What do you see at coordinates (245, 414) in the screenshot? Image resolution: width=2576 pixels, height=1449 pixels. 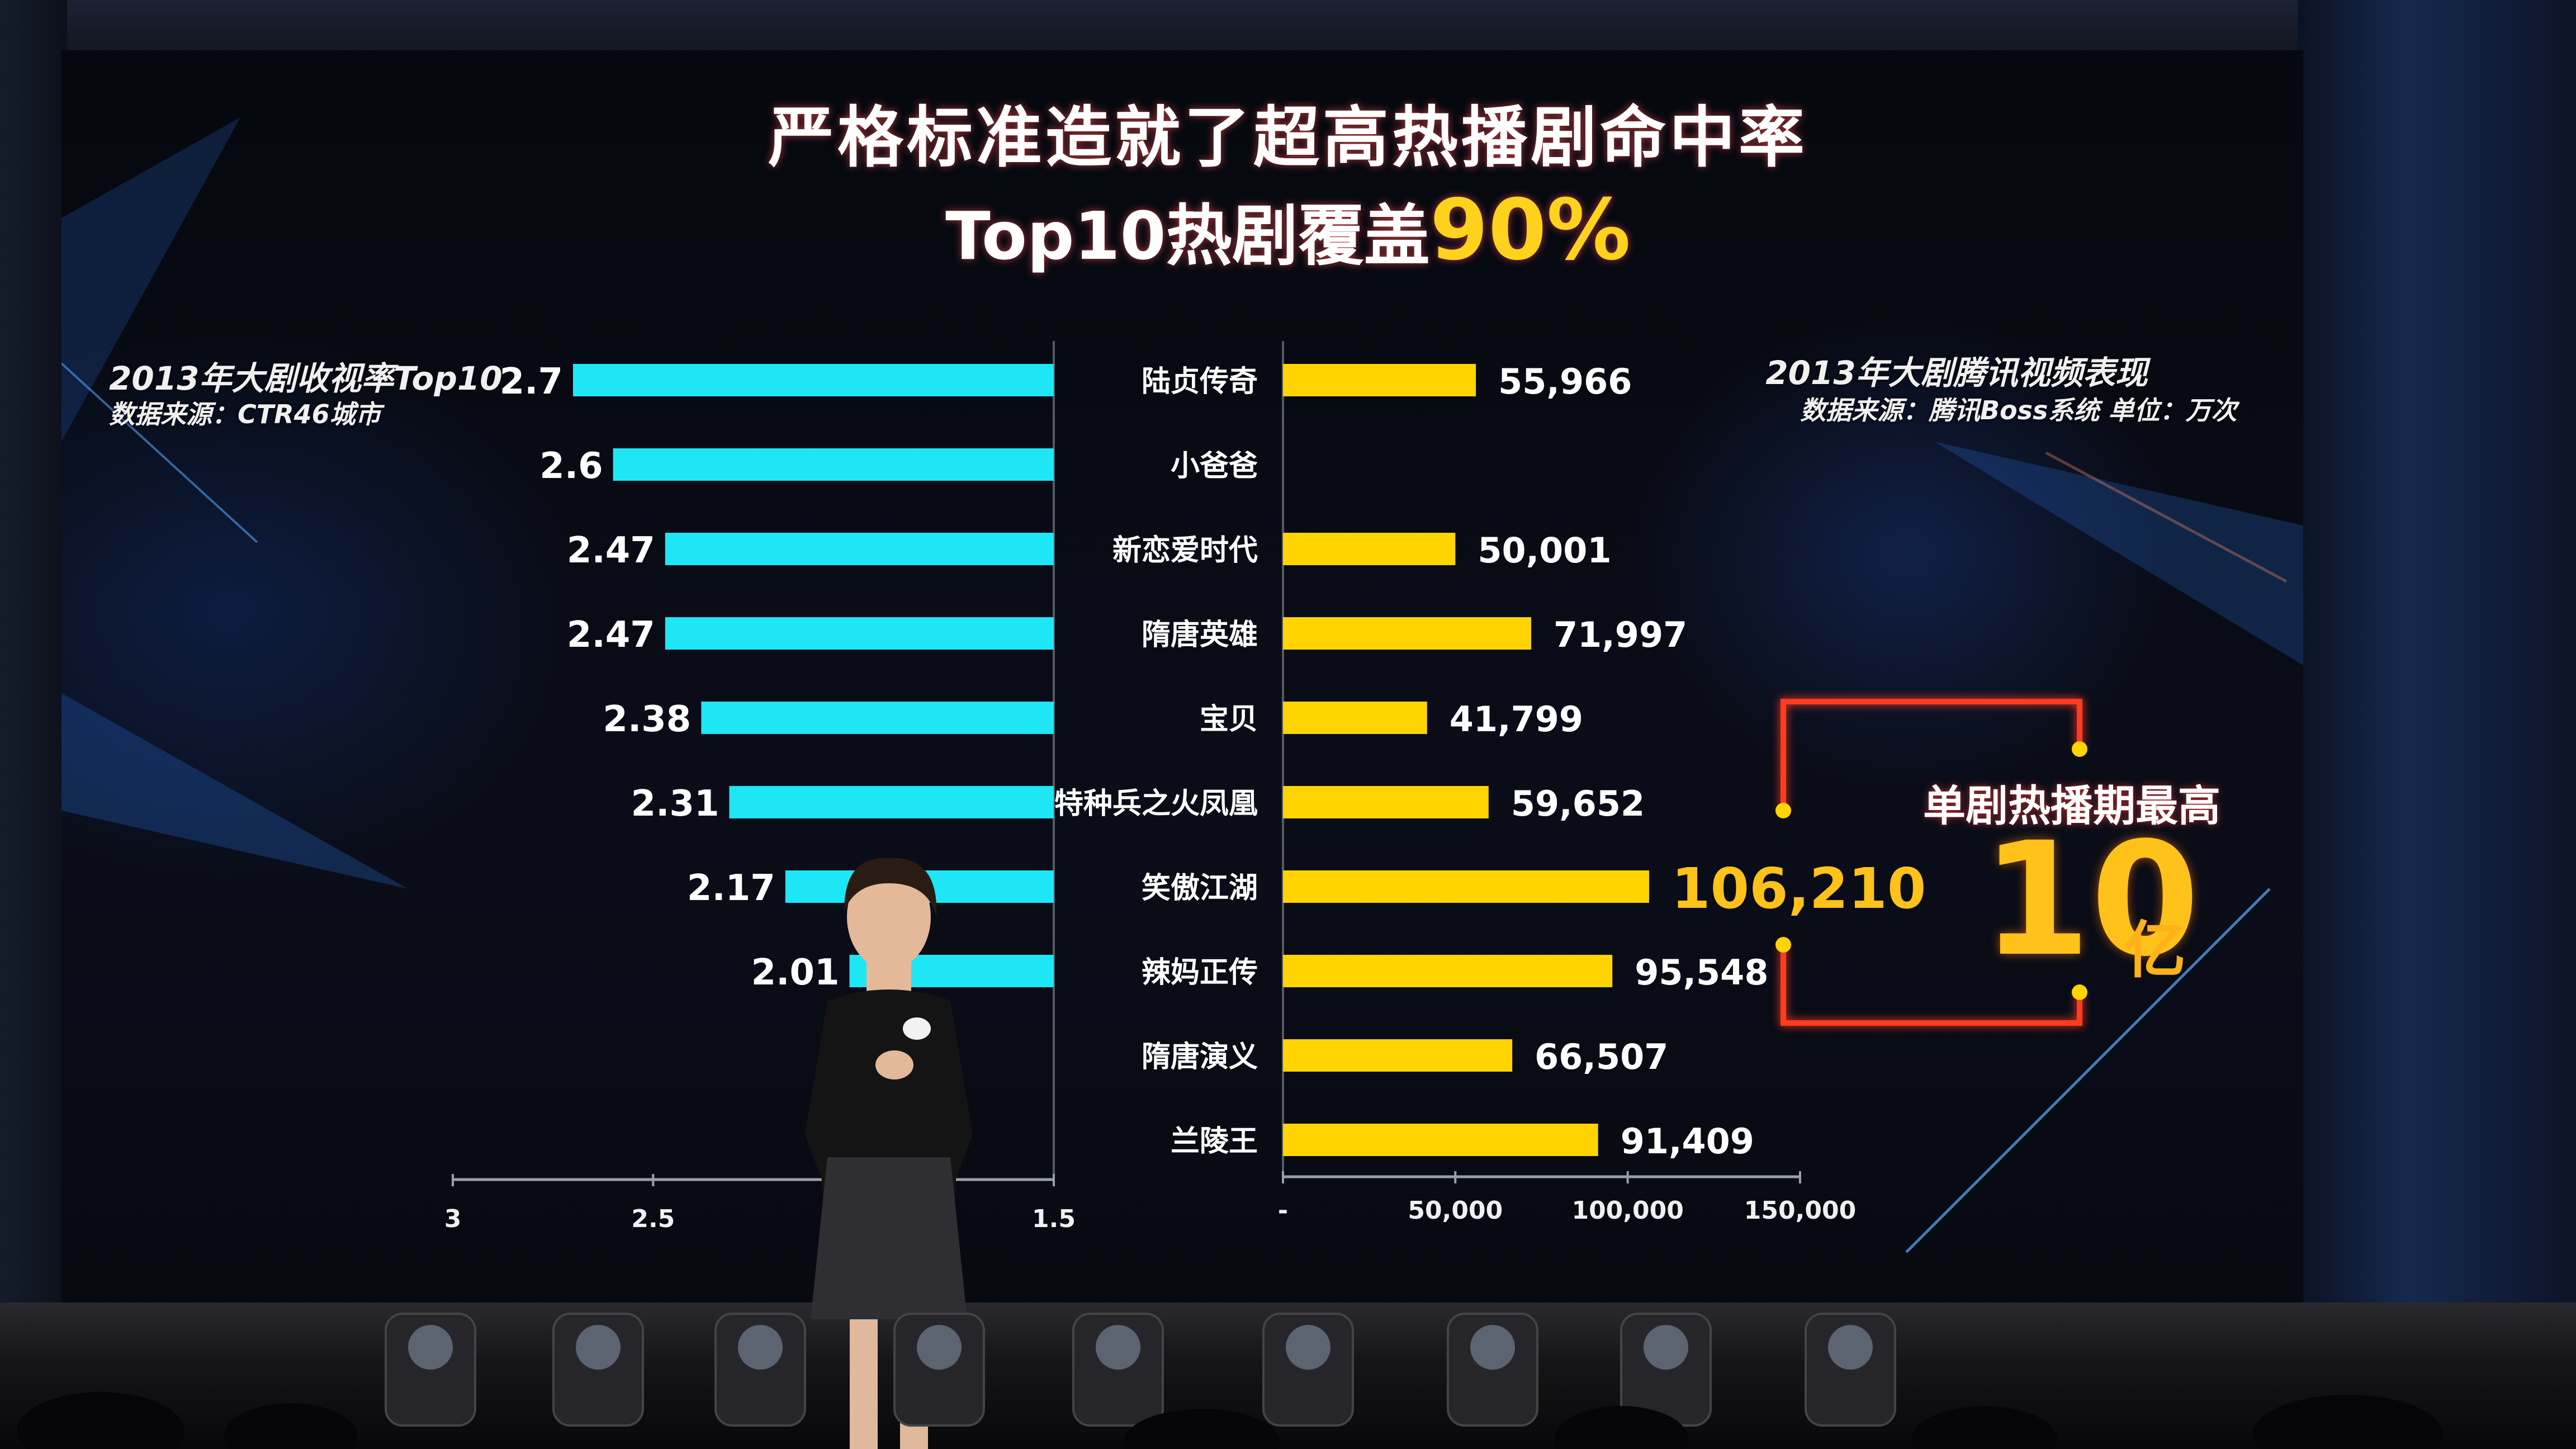 I see `left-chart-source: 数据来源：CTR46城市` at bounding box center [245, 414].